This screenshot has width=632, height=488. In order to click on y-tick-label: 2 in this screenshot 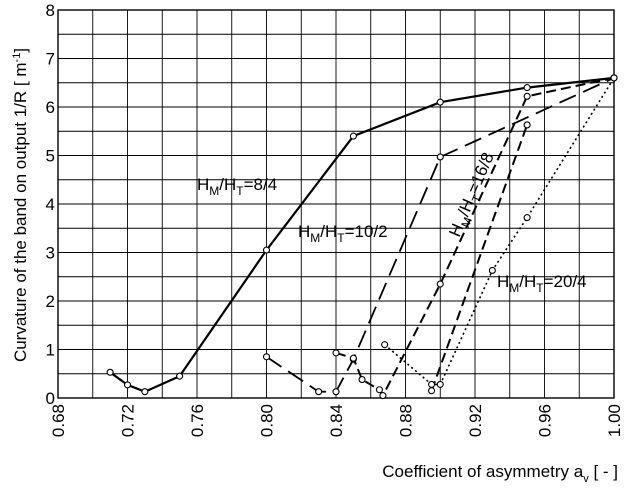, I will do `click(50, 301)`.